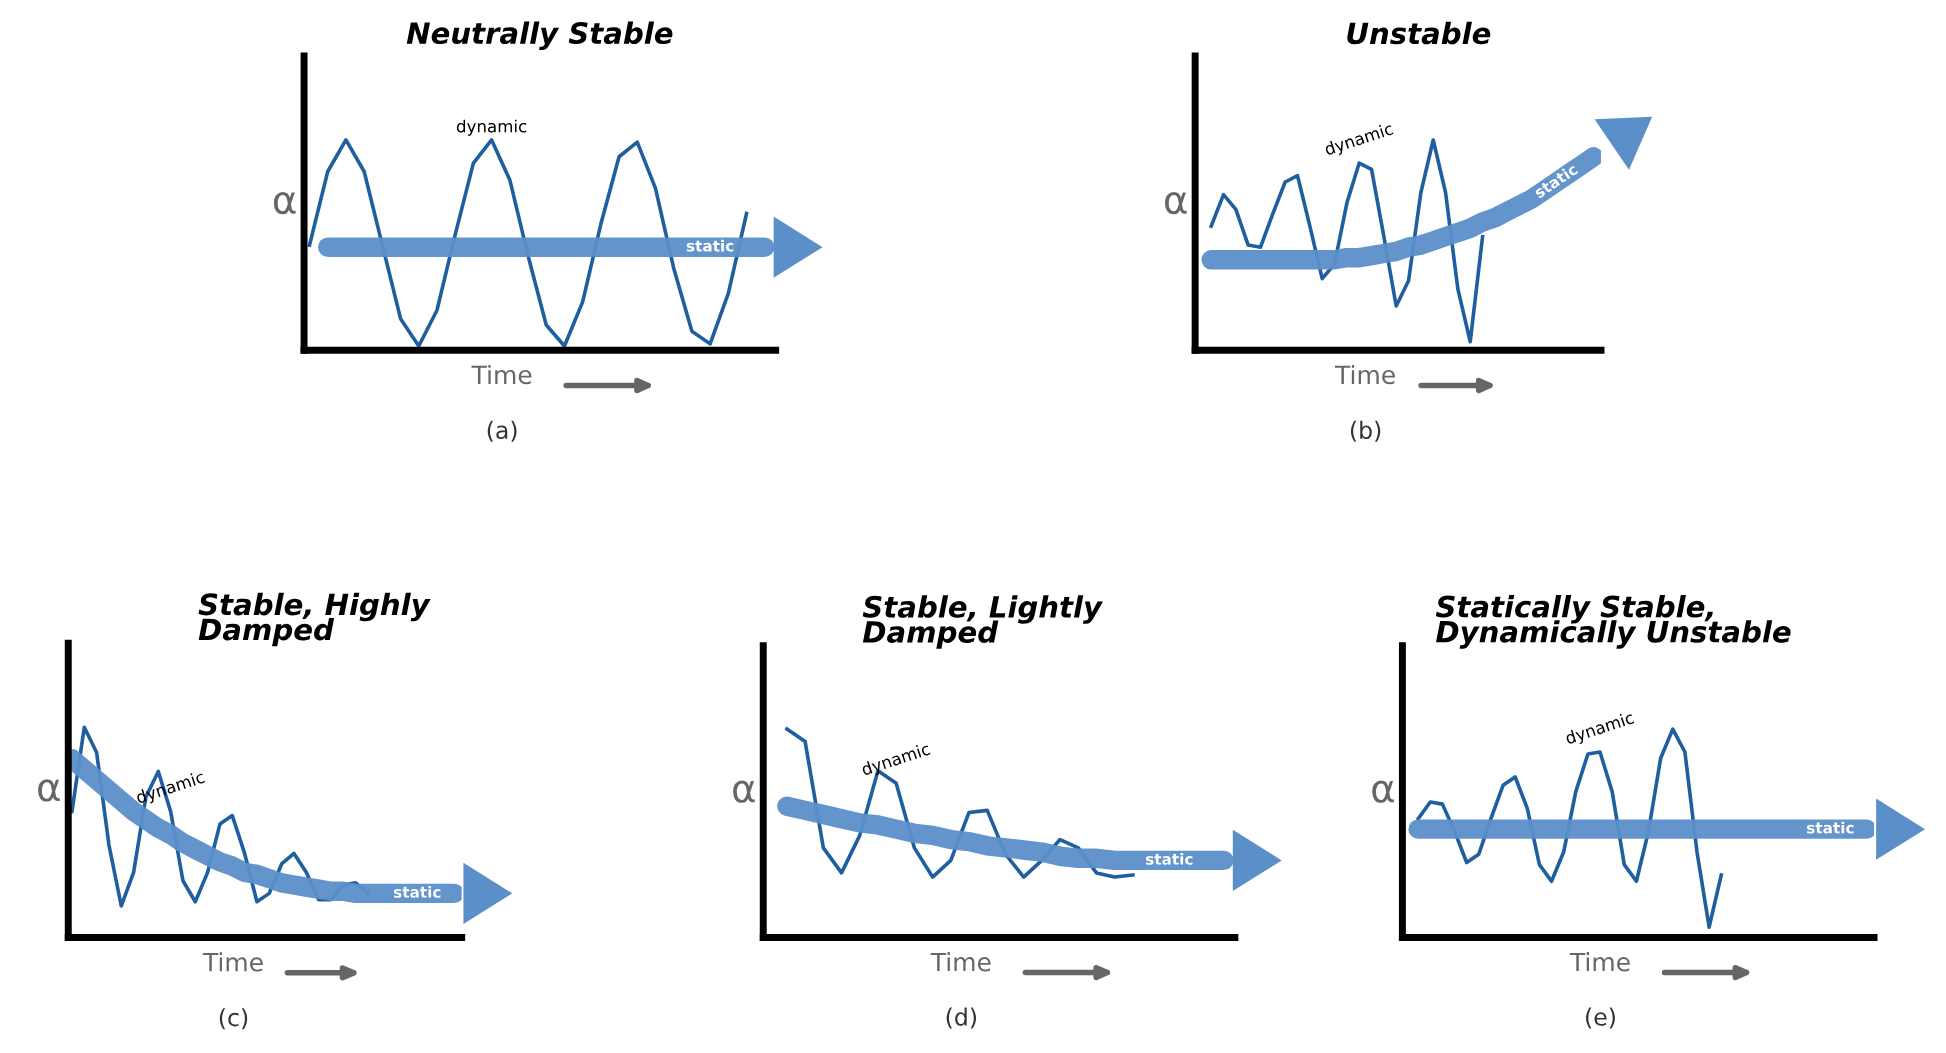  What do you see at coordinates (314, 619) in the screenshot?
I see `chart-title: Stable, Highly Damped` at bounding box center [314, 619].